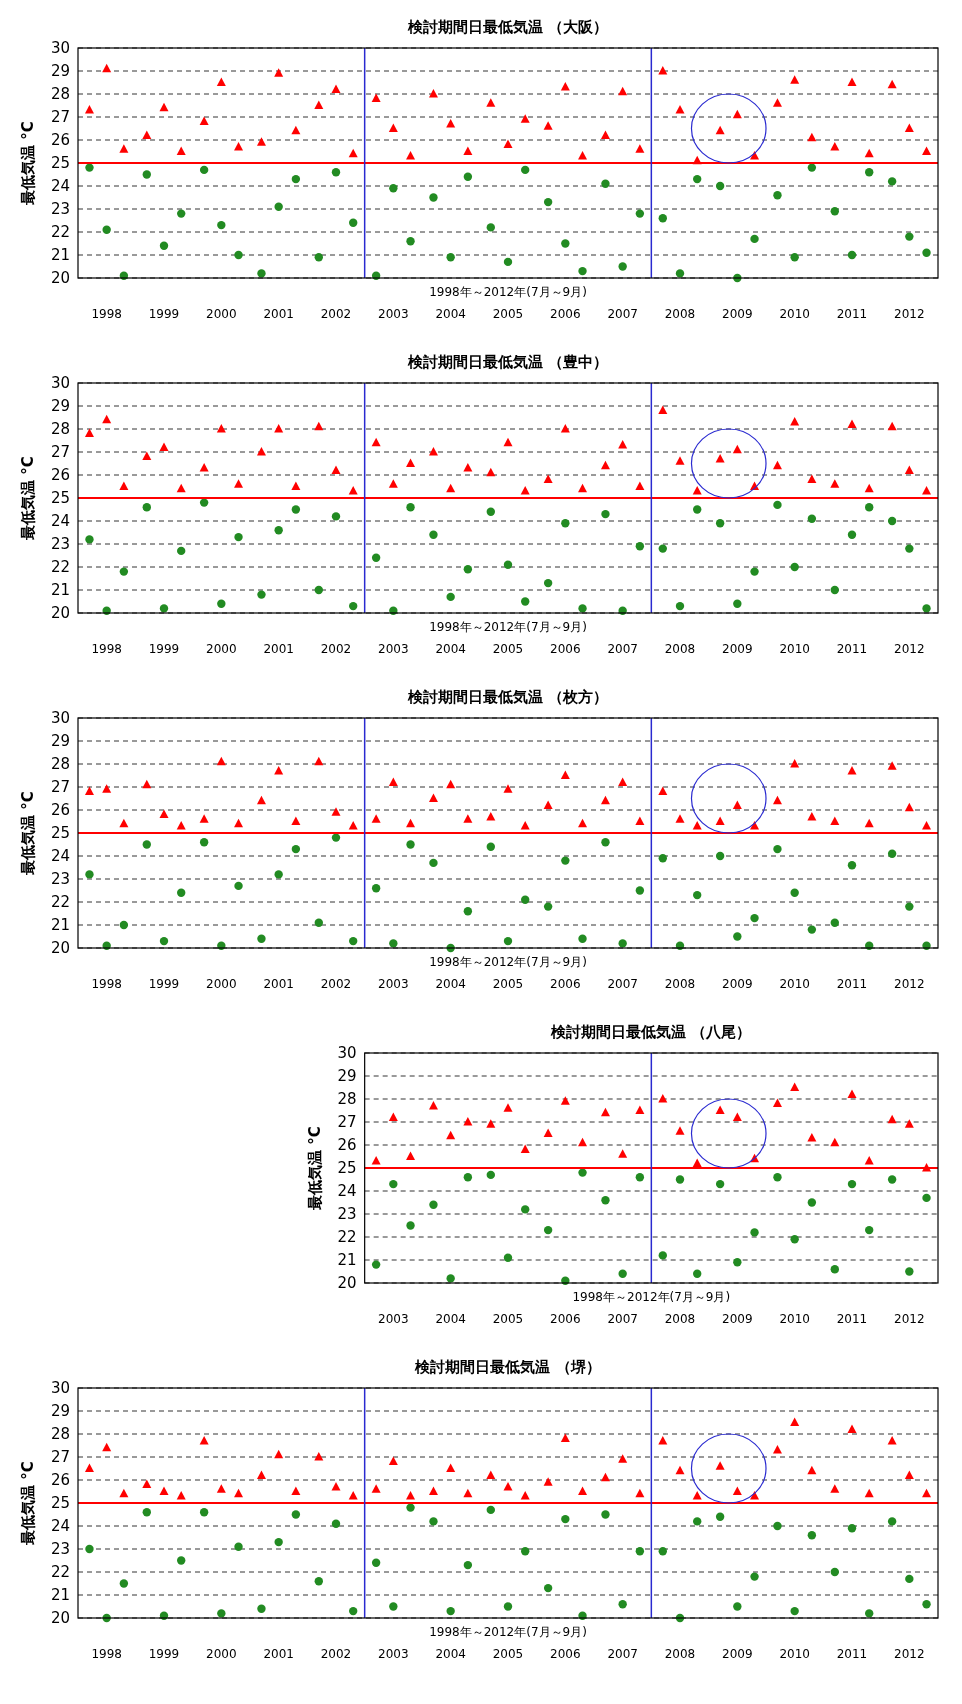 Image resolution: width=962 pixels, height=1704 pixels. Describe the element at coordinates (60, 1595) in the screenshot. I see `y-tick-label: 21` at that location.